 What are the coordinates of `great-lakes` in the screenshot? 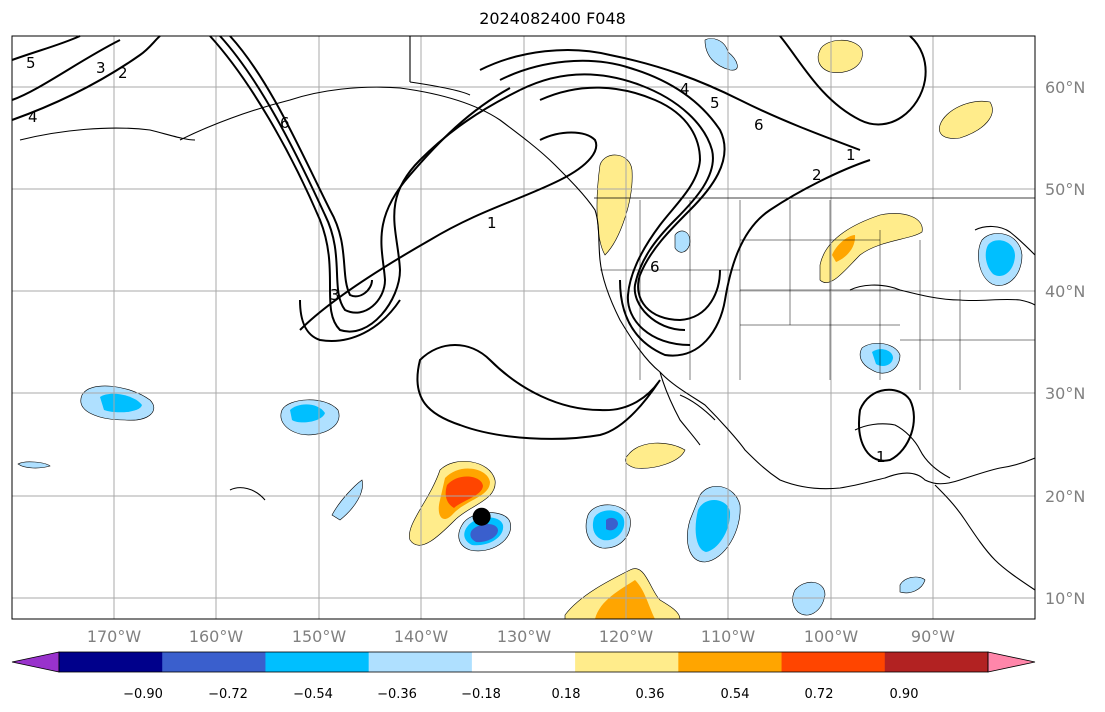 It's located at (1005, 240).